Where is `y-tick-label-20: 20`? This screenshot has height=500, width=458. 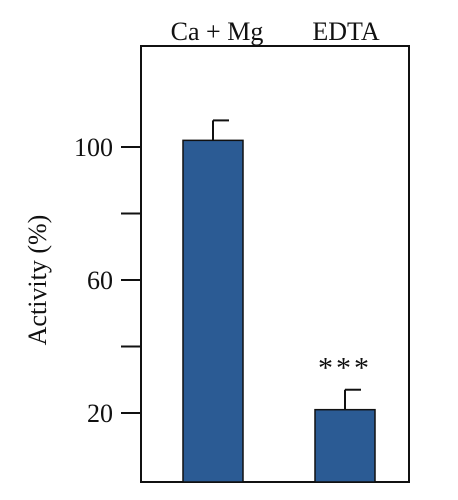 y-tick-label-20: 20 is located at coordinates (100, 413).